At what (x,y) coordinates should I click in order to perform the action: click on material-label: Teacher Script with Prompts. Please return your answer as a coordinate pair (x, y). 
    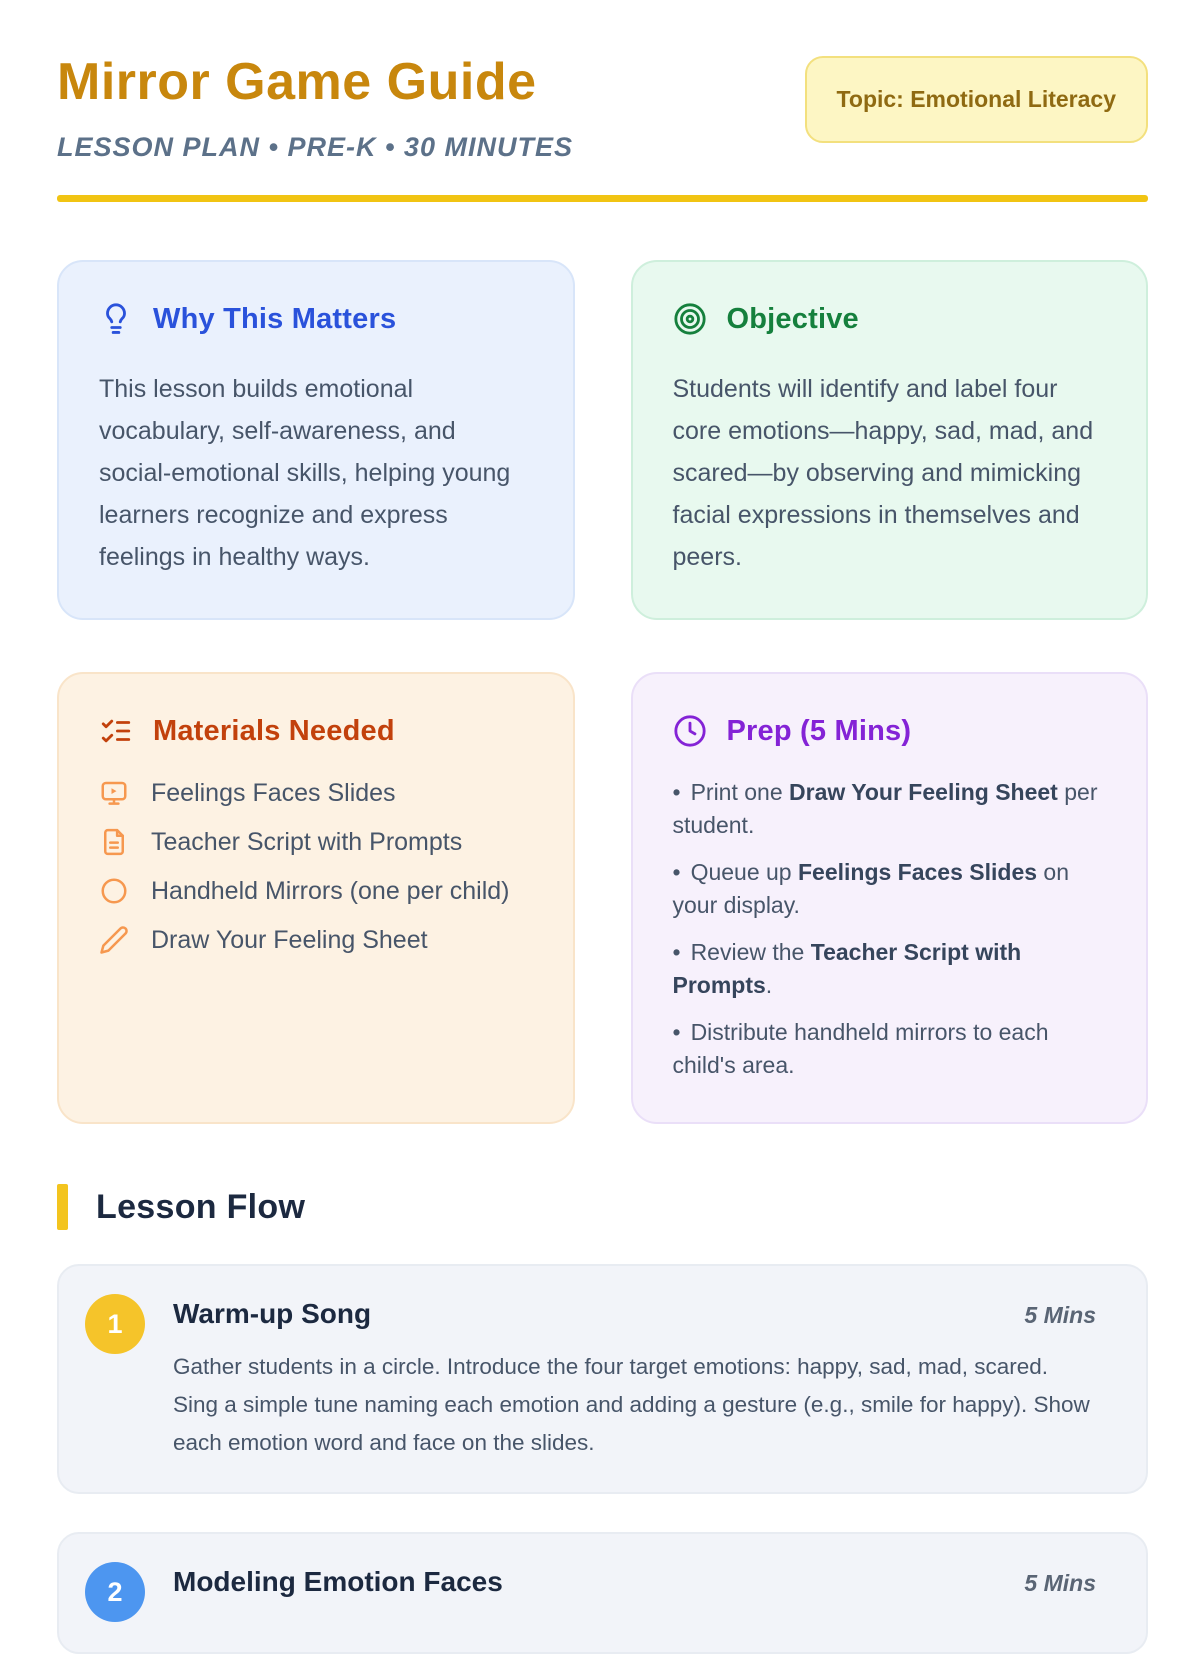
    Looking at the image, I should click on (307, 841).